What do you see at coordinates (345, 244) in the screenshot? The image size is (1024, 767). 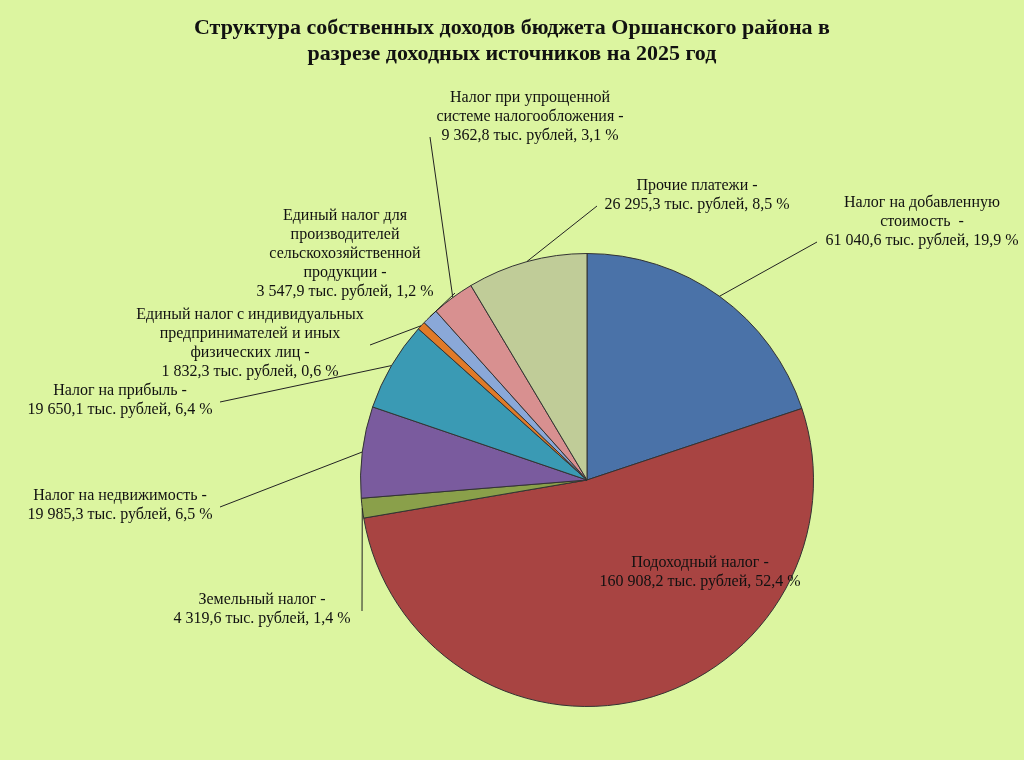 I see `slice-label: Единый налог для производителей сельскохозяйственной продукции -` at bounding box center [345, 244].